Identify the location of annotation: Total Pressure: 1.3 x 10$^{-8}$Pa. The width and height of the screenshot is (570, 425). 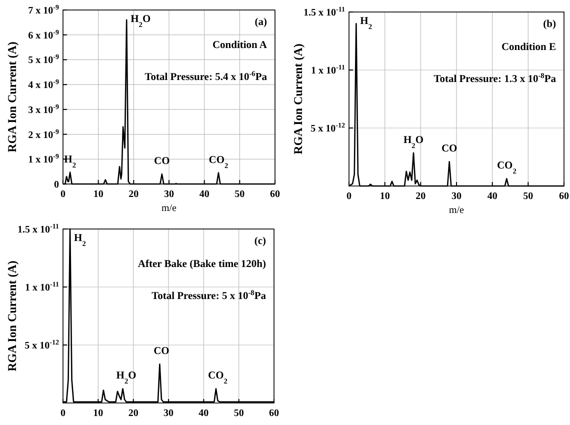
(495, 77).